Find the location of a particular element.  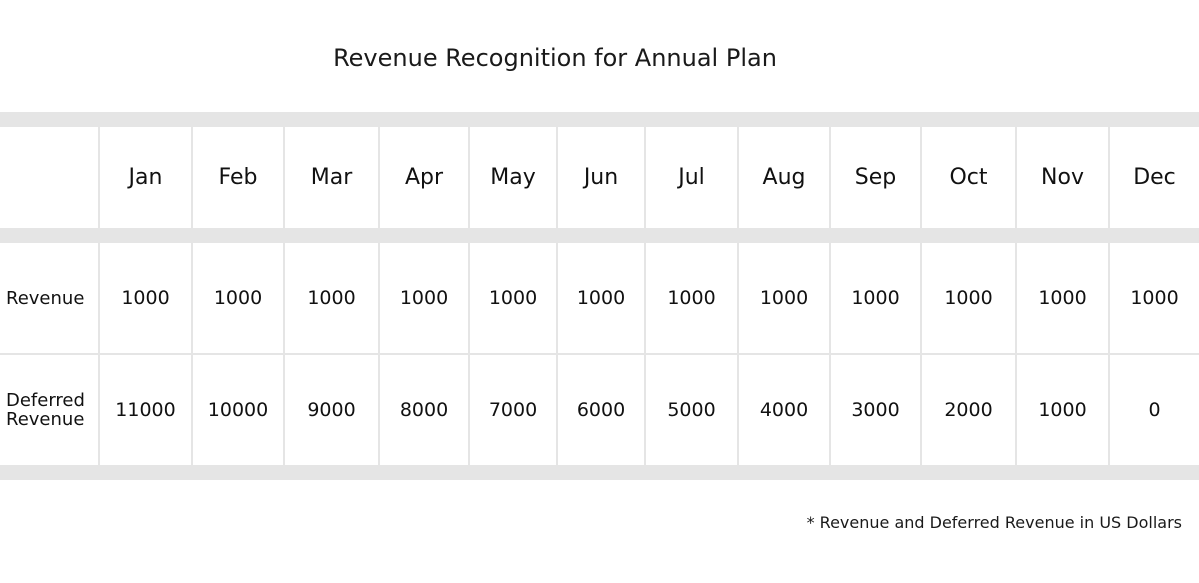

header-month-jun: Jun is located at coordinates (601, 177).